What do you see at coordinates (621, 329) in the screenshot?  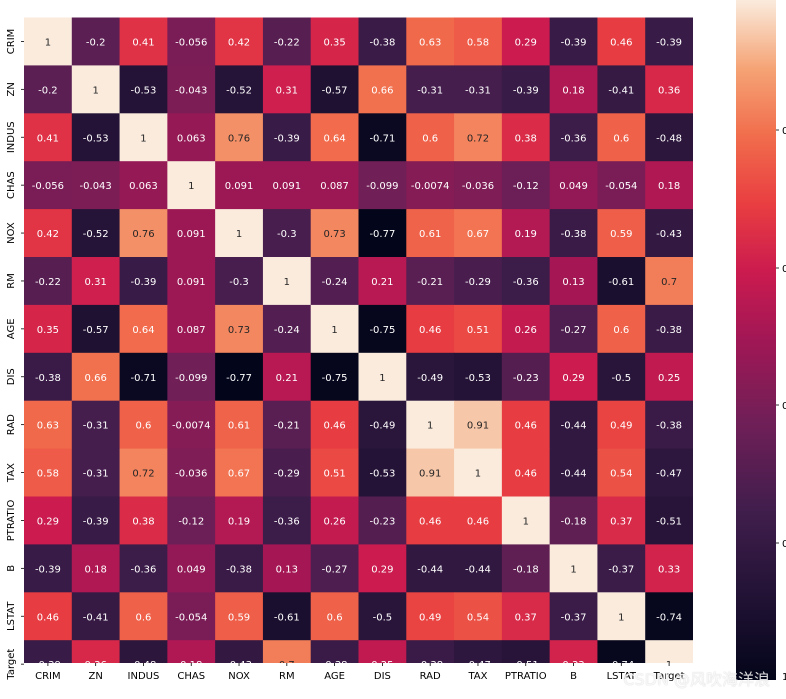 I see `heatmap-cell-AGE-LSTAT` at bounding box center [621, 329].